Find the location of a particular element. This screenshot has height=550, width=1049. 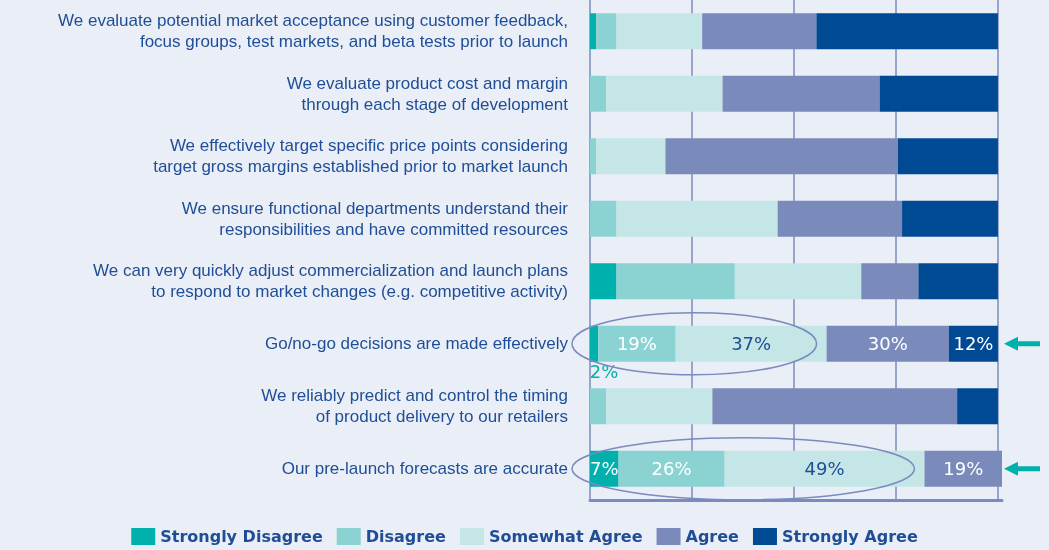

data-label: 12% is located at coordinates (973, 344).